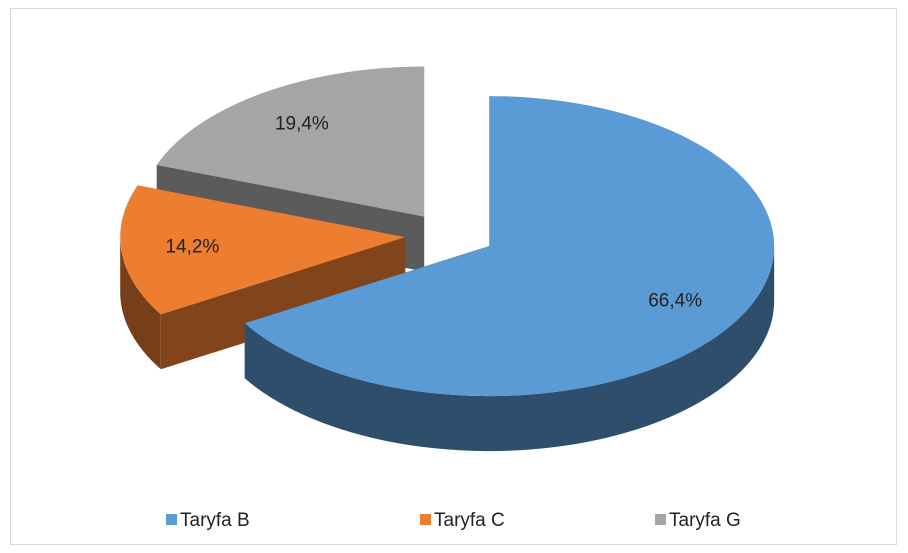 The width and height of the screenshot is (908, 553). Describe the element at coordinates (215, 520) in the screenshot. I see `legend-label: Taryfa B` at that location.